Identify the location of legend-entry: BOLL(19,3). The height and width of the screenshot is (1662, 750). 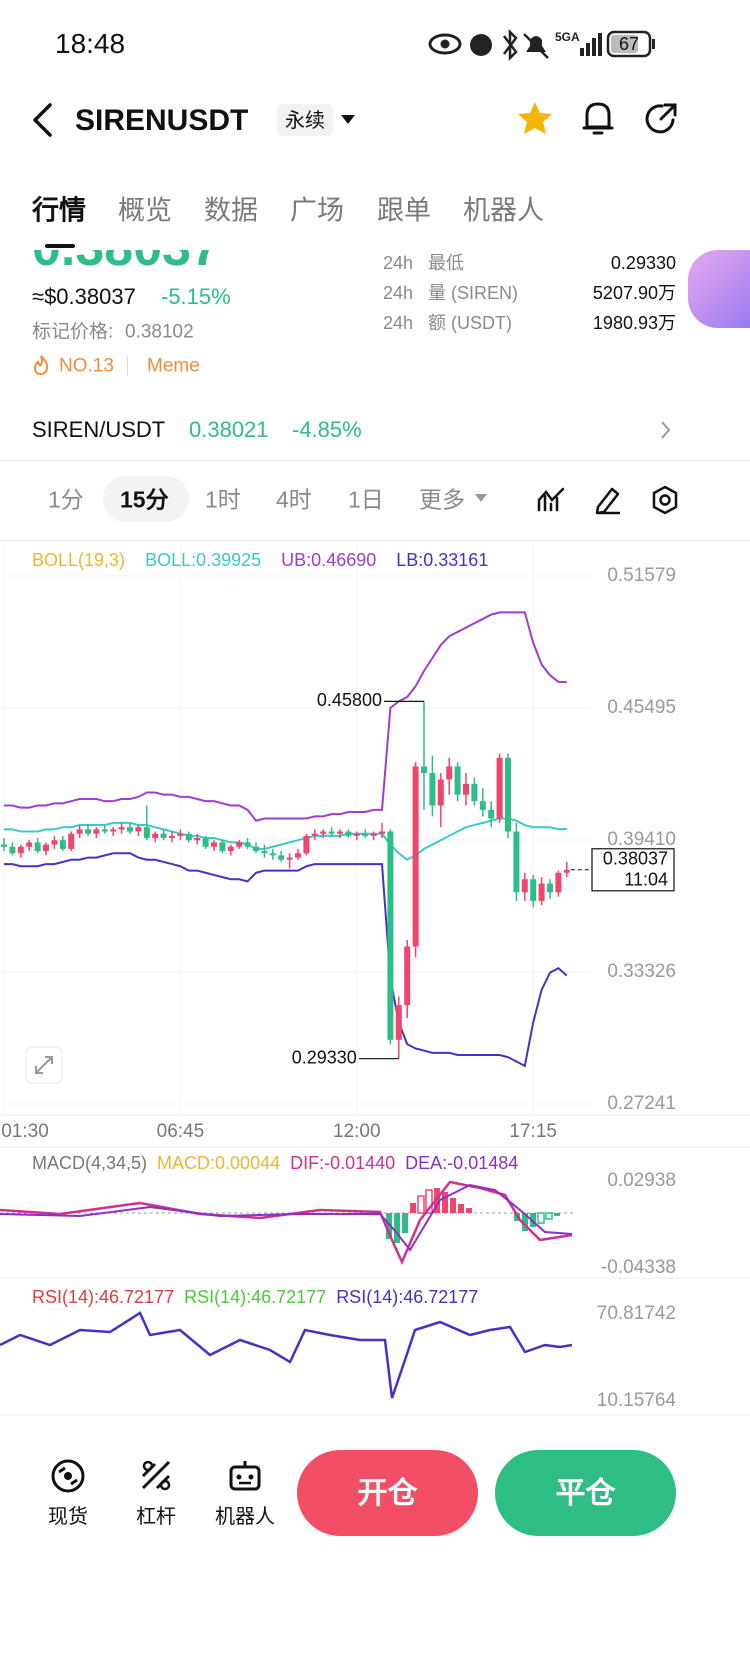
(78, 560).